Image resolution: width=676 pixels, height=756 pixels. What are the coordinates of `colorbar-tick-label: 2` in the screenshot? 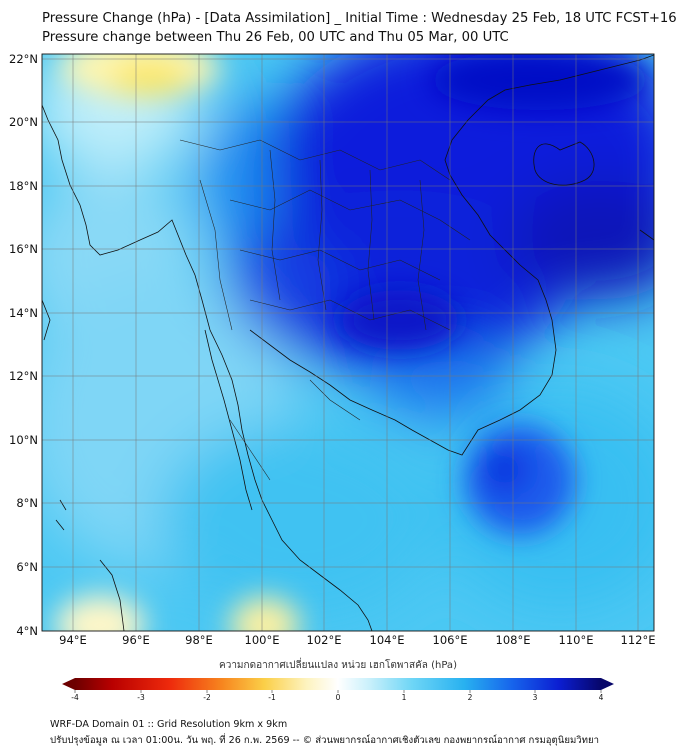 It's located at (470, 697).